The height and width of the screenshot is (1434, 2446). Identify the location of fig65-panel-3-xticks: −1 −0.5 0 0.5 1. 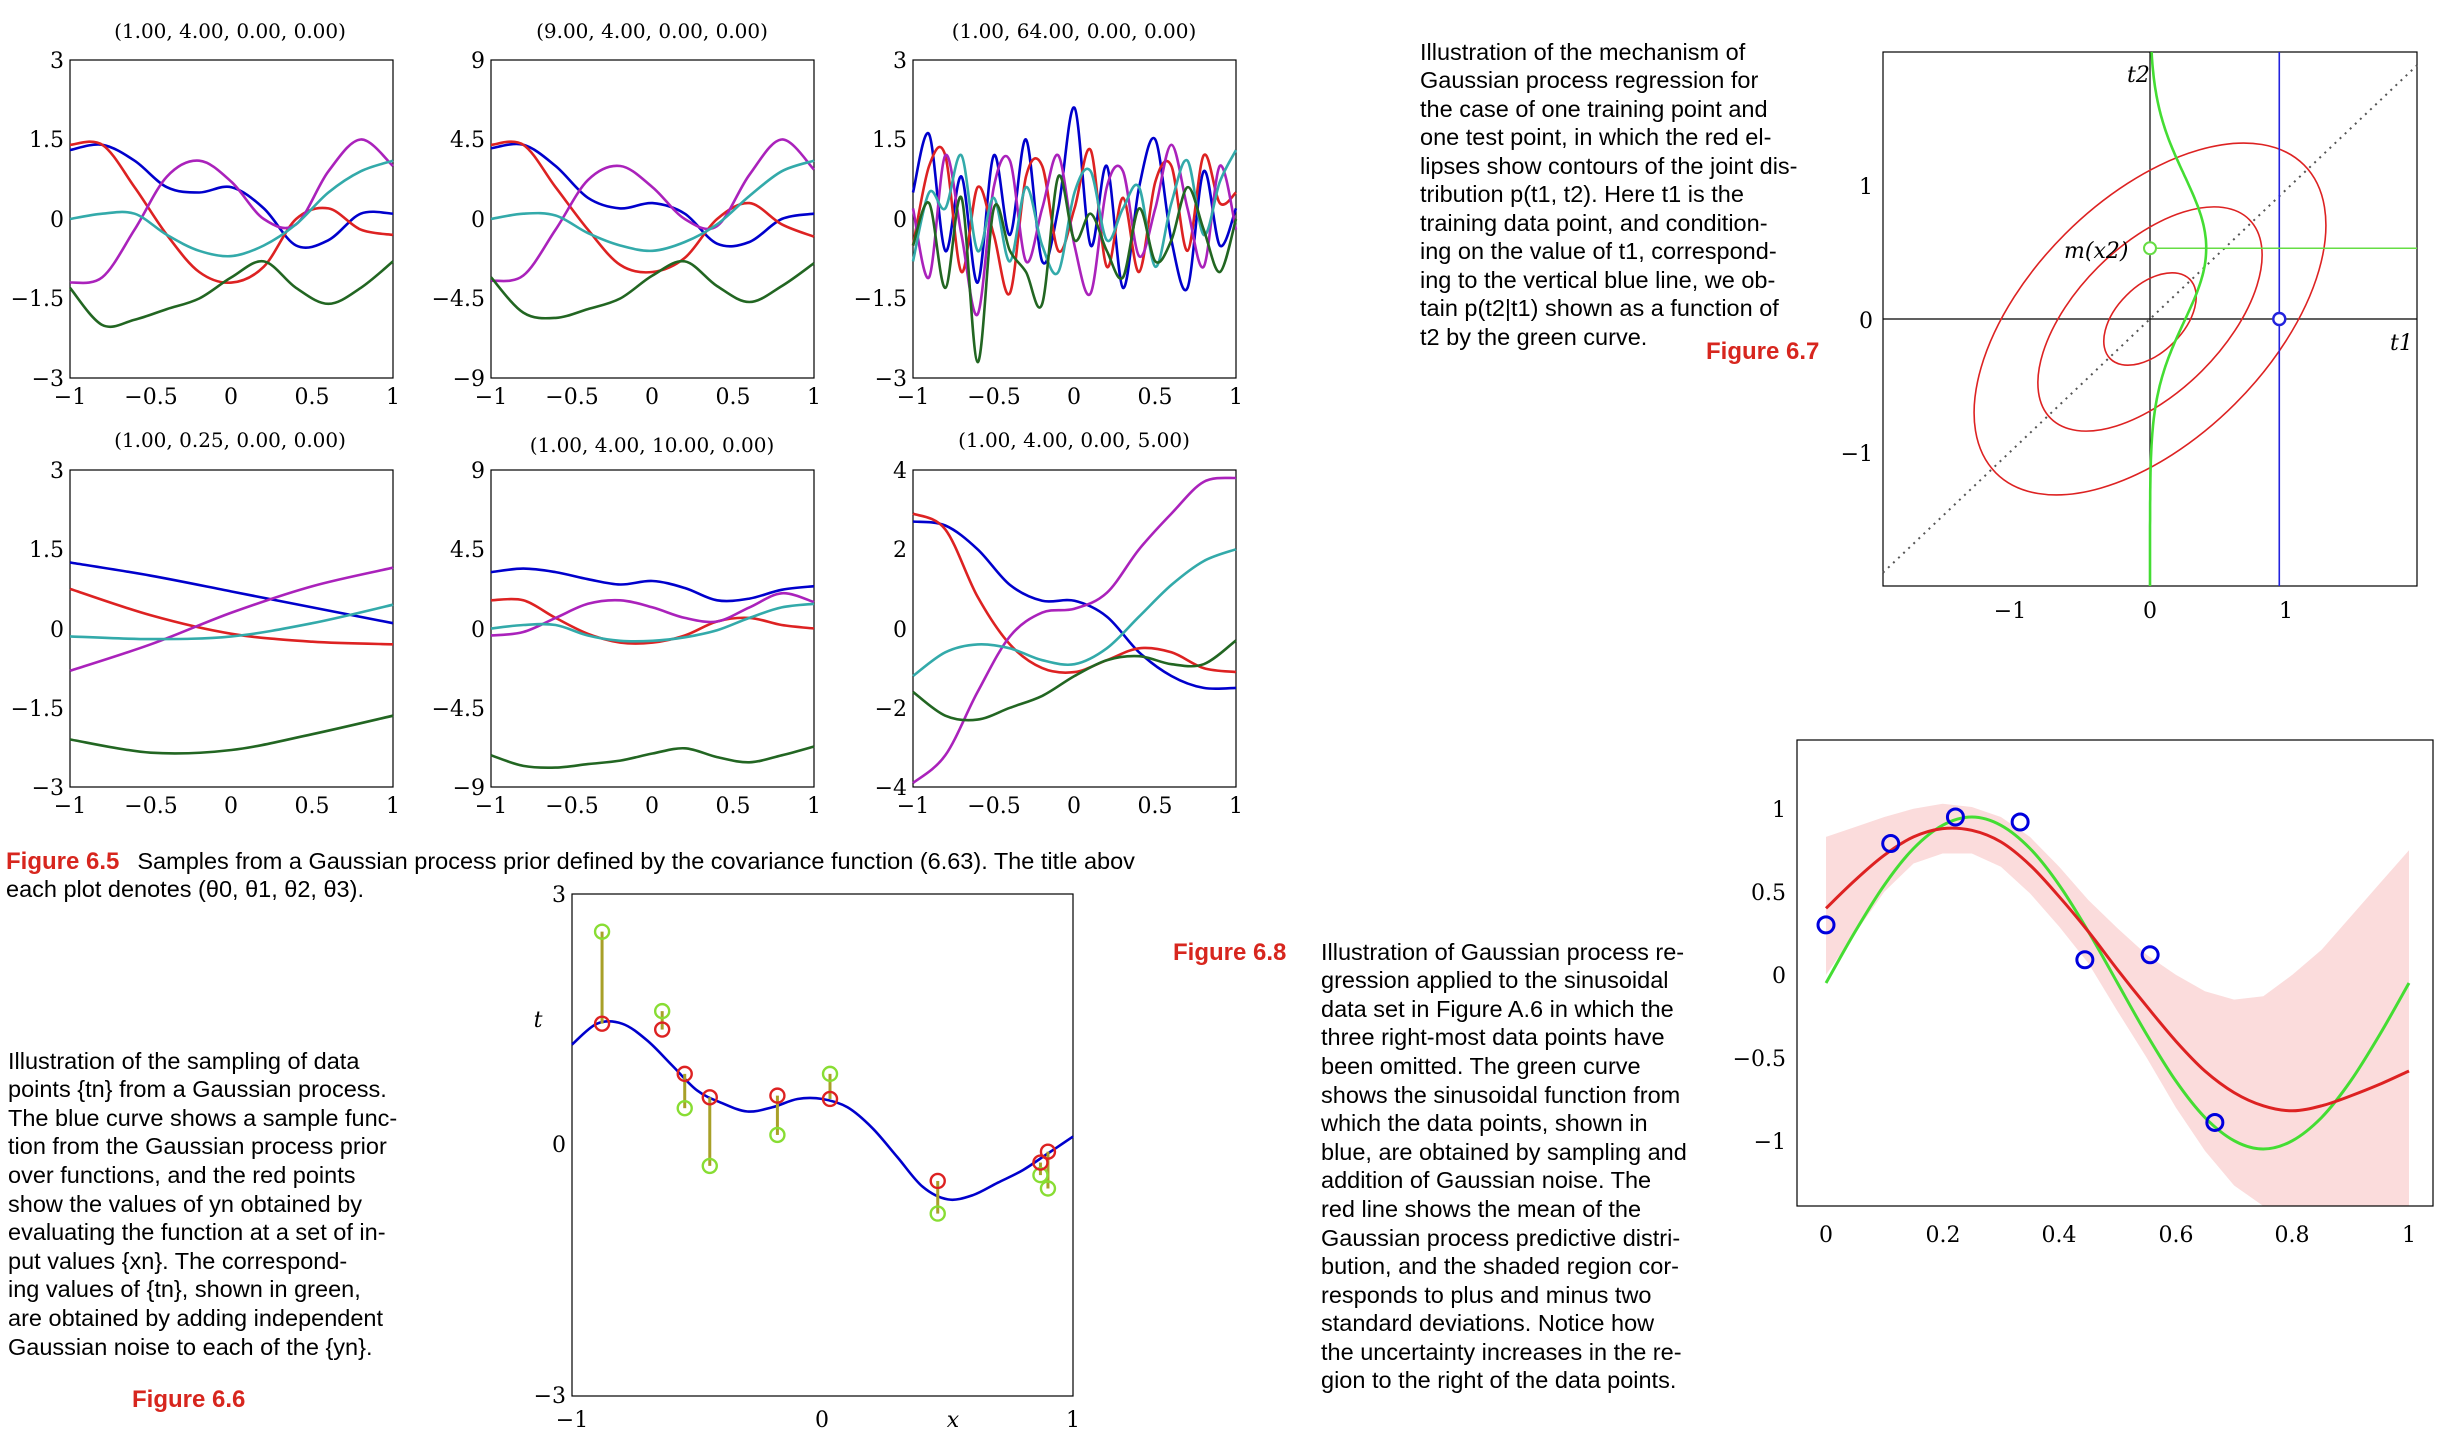
(1070, 397).